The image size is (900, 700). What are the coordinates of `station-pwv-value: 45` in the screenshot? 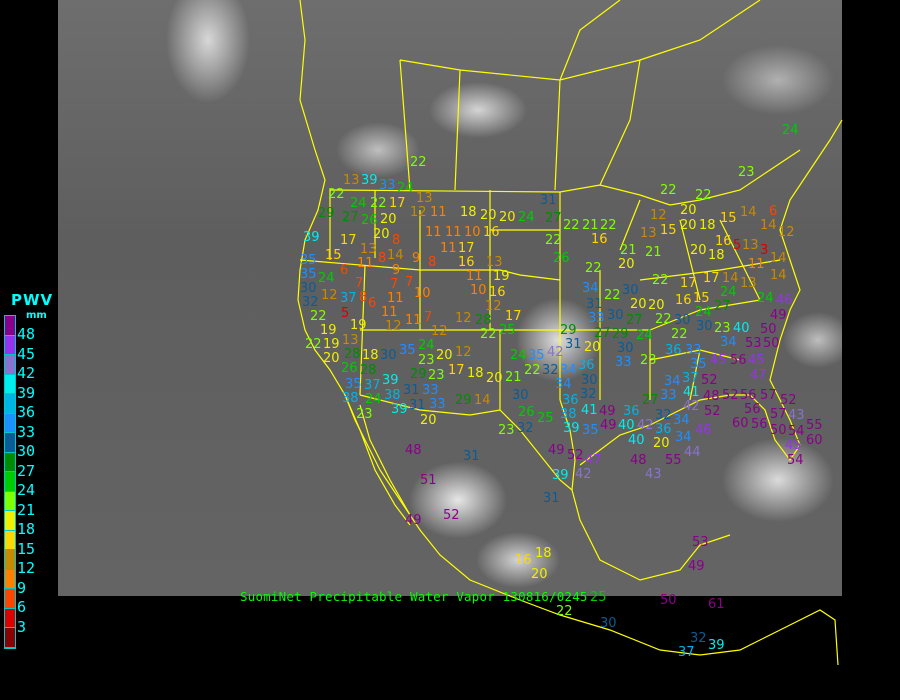 It's located at (756, 360).